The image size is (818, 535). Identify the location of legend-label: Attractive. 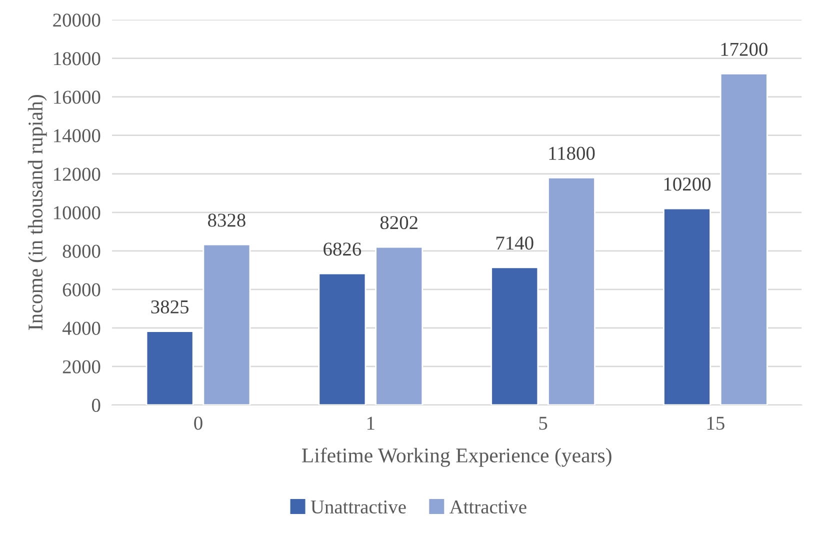
(487, 507).